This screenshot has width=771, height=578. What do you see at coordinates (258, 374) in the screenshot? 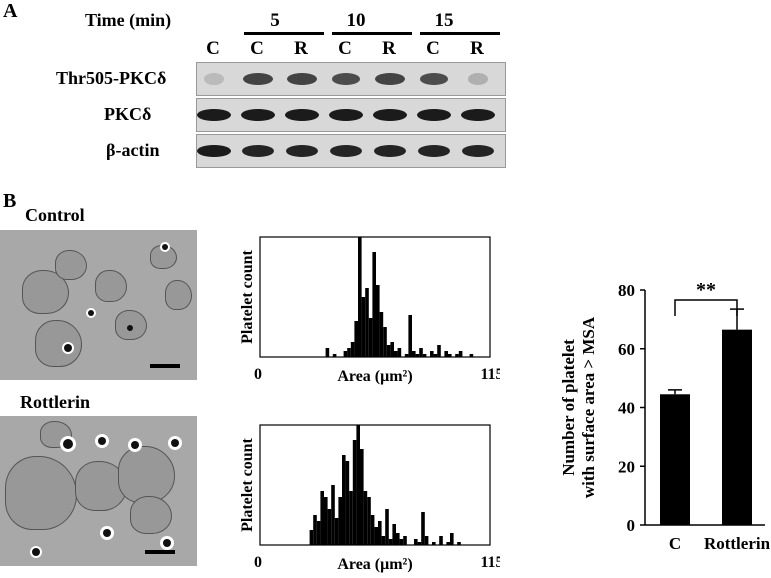
I see `control-hist-xtick-0: 0` at bounding box center [258, 374].